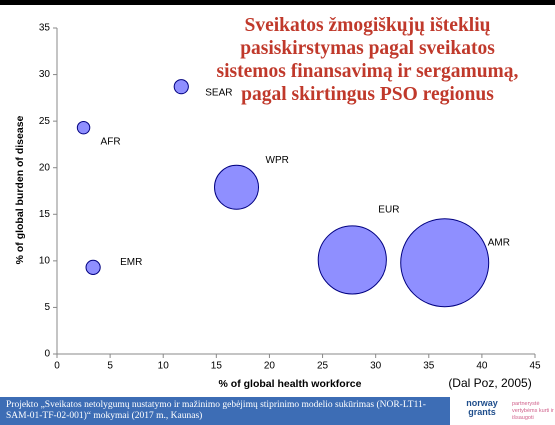 Image resolution: width=555 pixels, height=425 pixels. Describe the element at coordinates (217, 366) in the screenshot. I see `x-tick-label: 15` at that location.